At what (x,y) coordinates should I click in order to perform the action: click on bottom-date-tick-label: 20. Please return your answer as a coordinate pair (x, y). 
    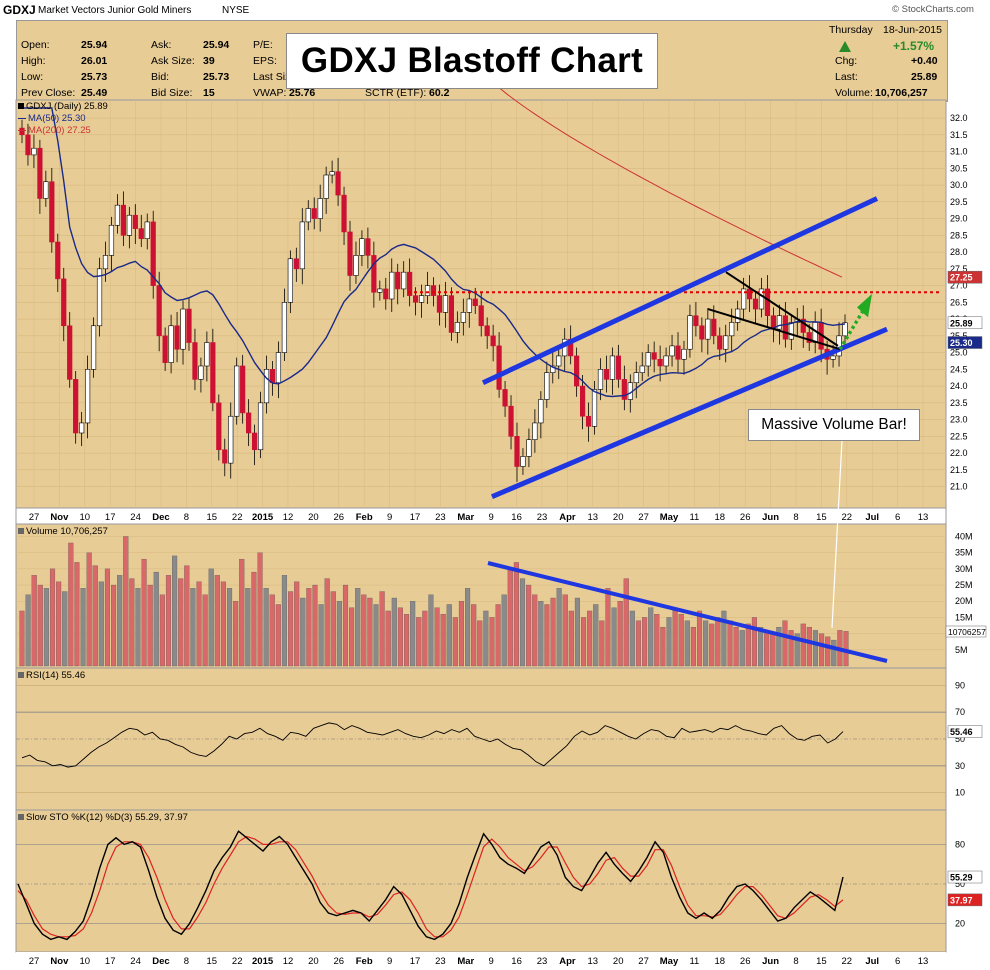
    Looking at the image, I should click on (313, 961).